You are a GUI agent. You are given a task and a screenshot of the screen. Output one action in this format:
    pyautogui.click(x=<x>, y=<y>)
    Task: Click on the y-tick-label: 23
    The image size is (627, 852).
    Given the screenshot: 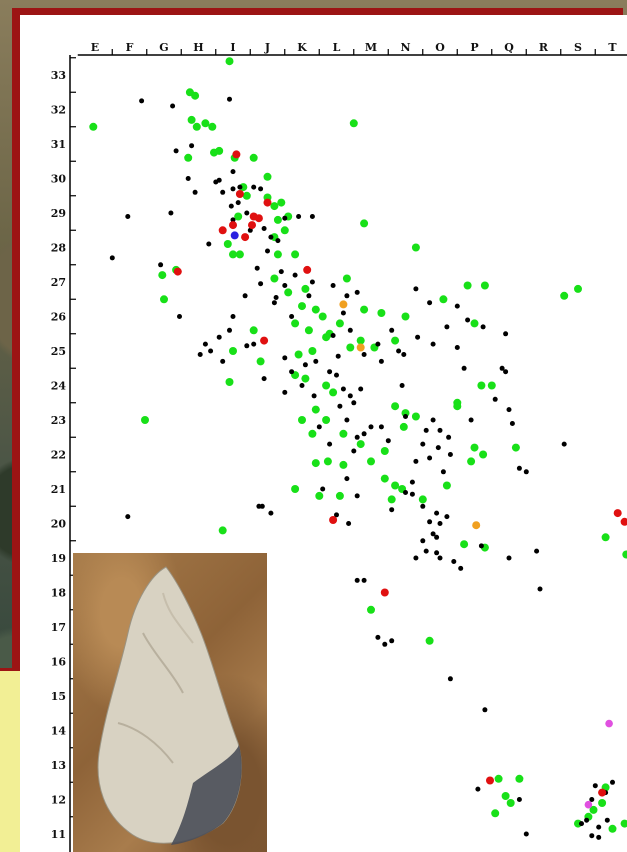 What is the action you would take?
    pyautogui.click(x=58, y=420)
    